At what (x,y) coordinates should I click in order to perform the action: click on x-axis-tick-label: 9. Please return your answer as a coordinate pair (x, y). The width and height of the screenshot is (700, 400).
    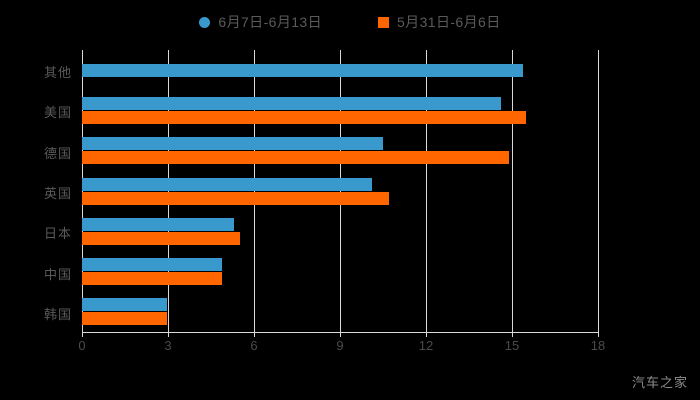
    Looking at the image, I should click on (340, 345).